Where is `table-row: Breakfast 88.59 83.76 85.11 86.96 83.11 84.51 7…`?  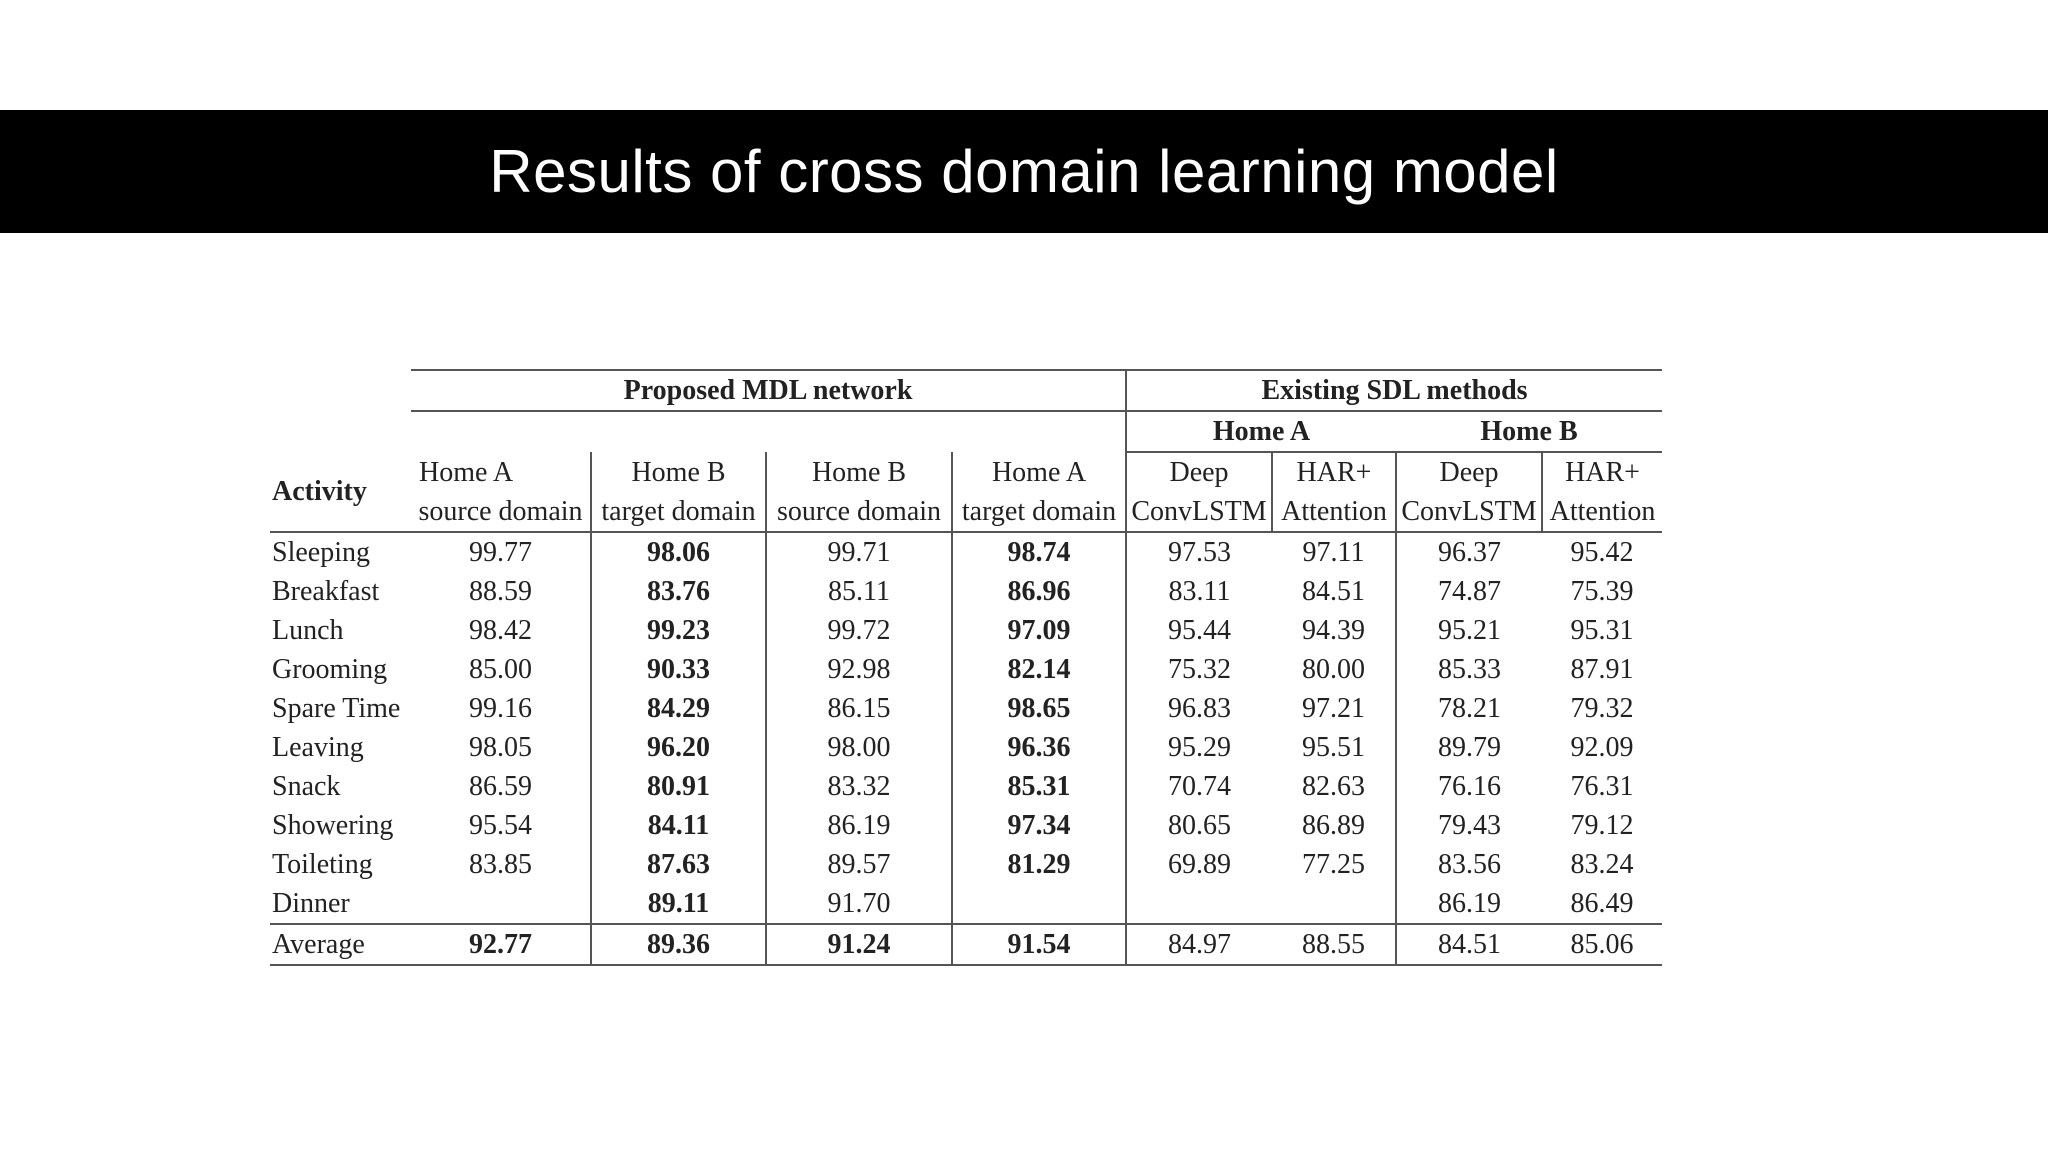 table-row: Breakfast 88.59 83.76 85.11 86.96 83.11 84.51 7… is located at coordinates (966, 591).